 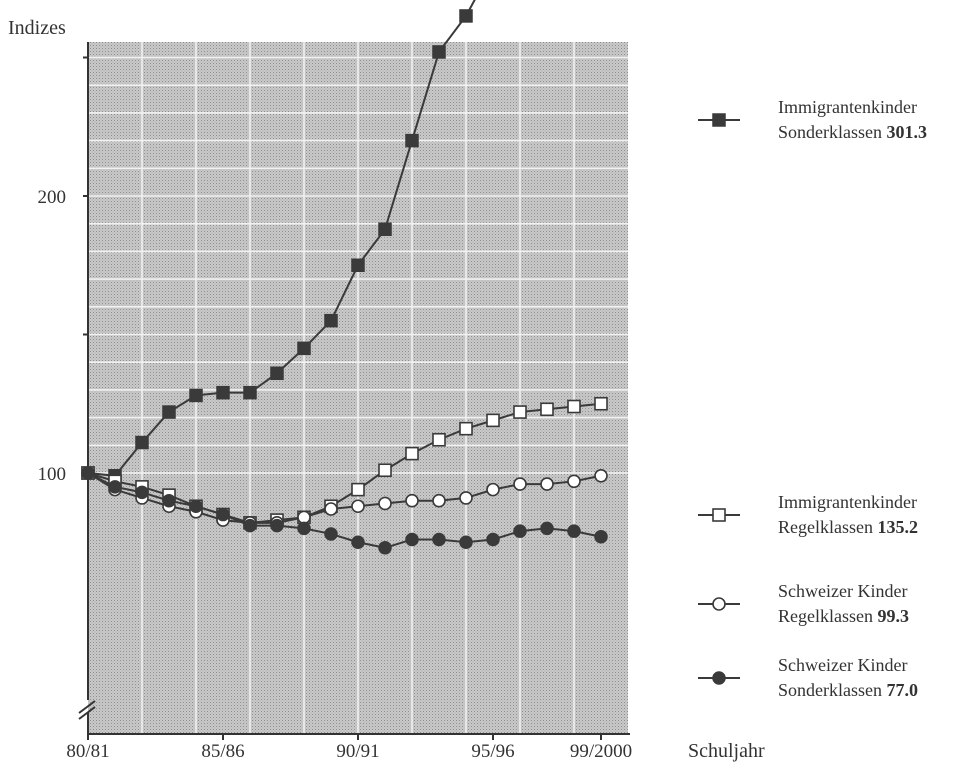 I want to click on legend-entry: Immigrantenkinder Sonderklassen 301.3, so click(x=812, y=119).